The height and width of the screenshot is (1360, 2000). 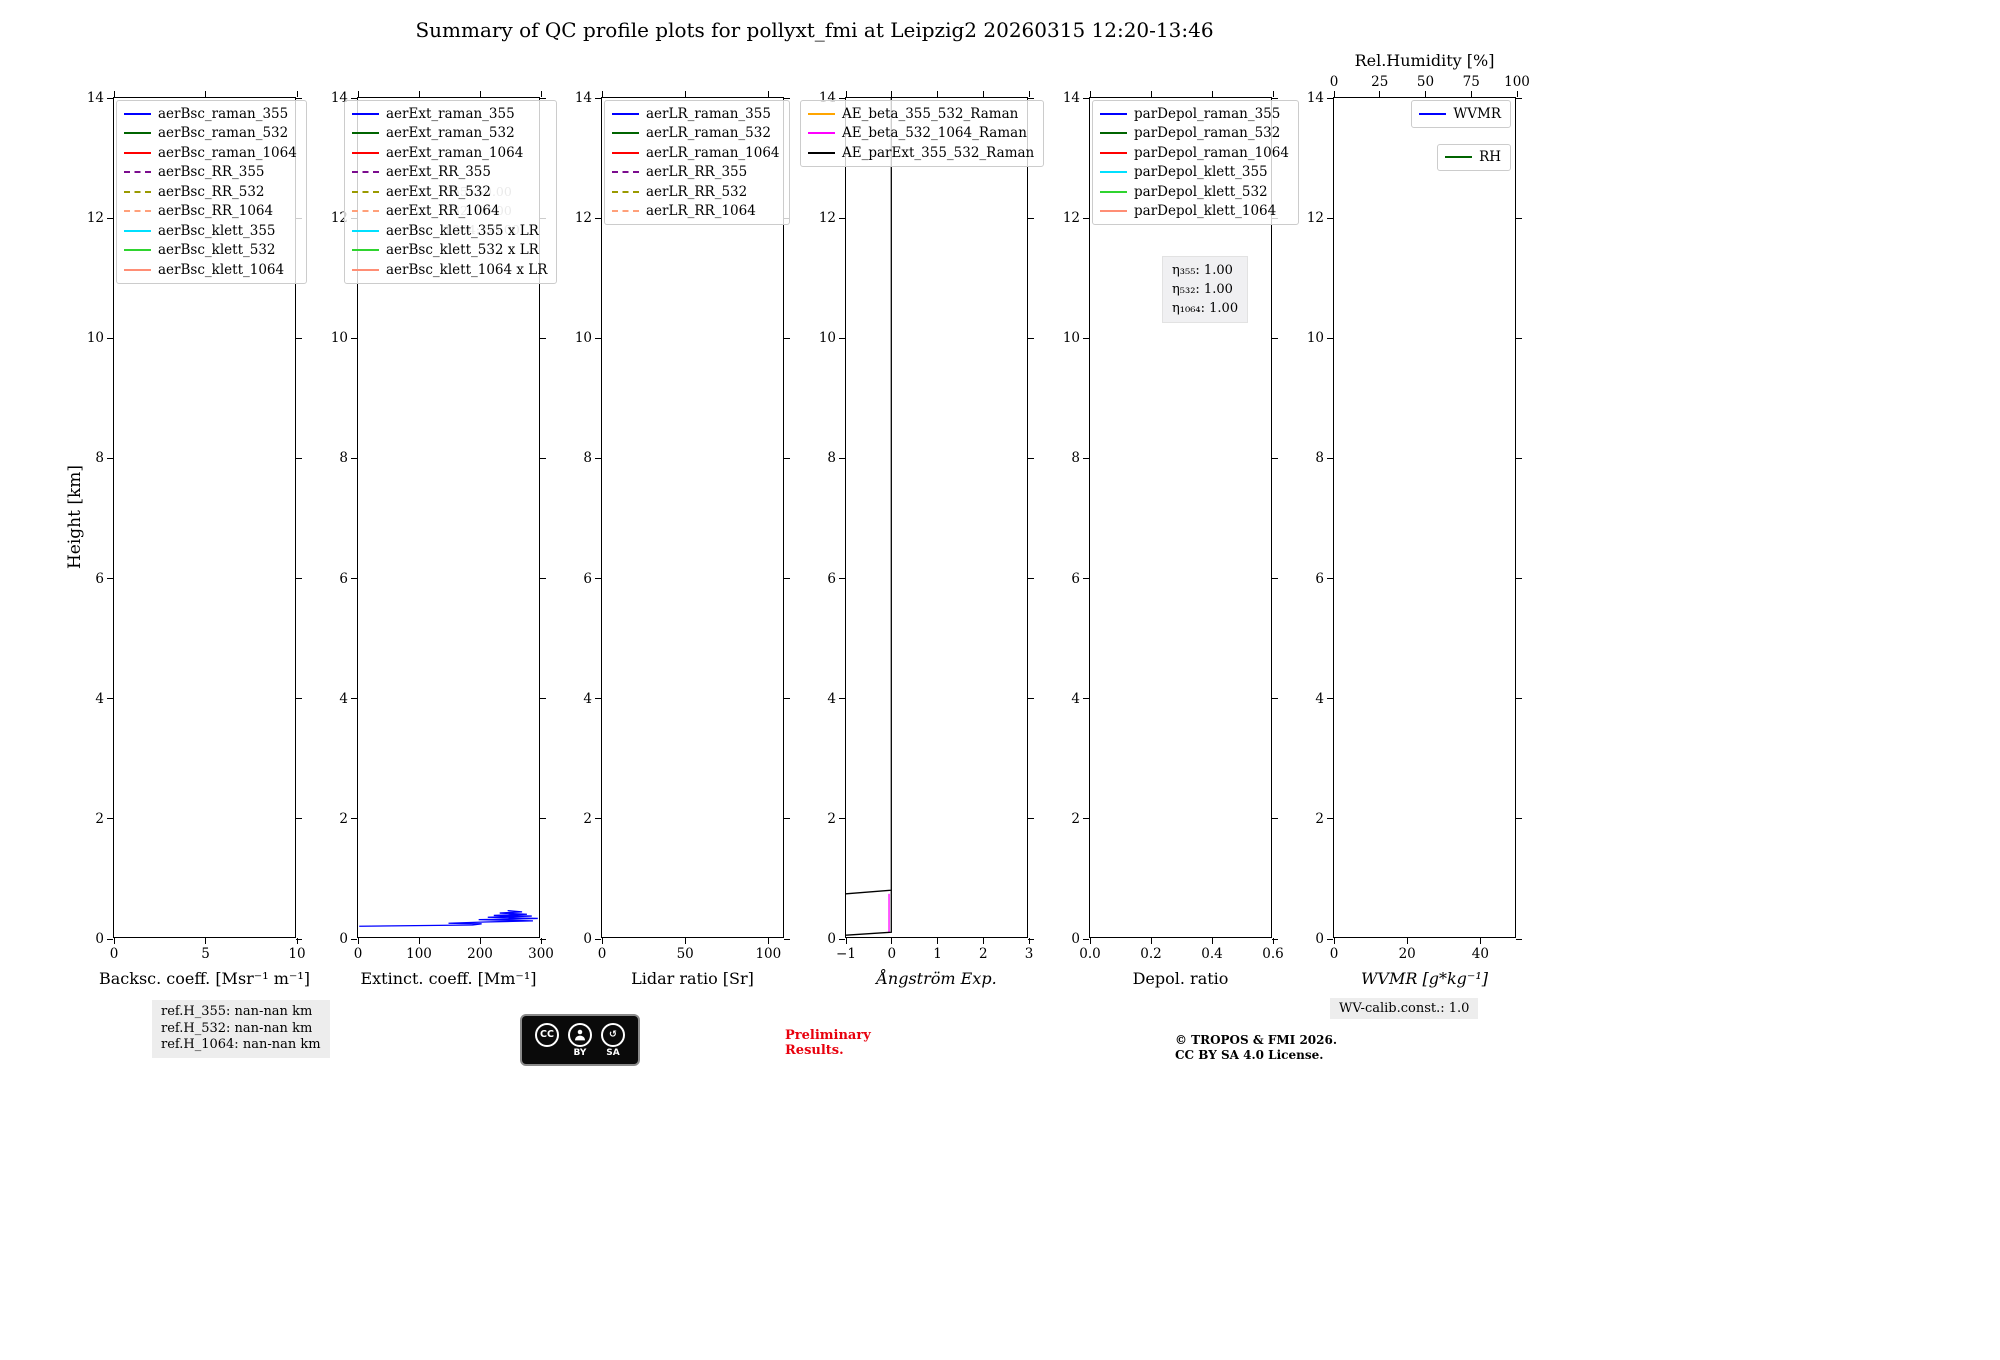 I want to click on legend-item: parDepol_raman_355, so click(x=1194, y=114).